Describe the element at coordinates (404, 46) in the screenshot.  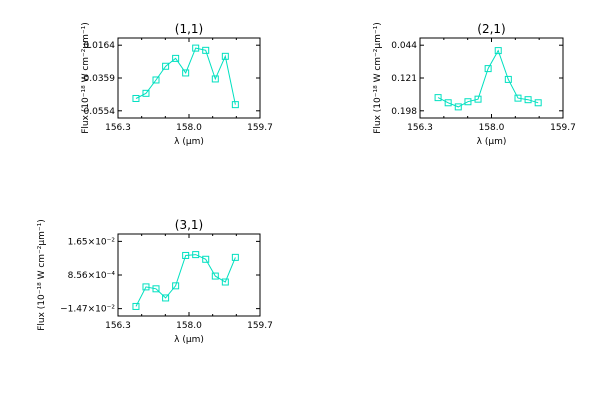
I see `y-tick-label: 0.044` at that location.